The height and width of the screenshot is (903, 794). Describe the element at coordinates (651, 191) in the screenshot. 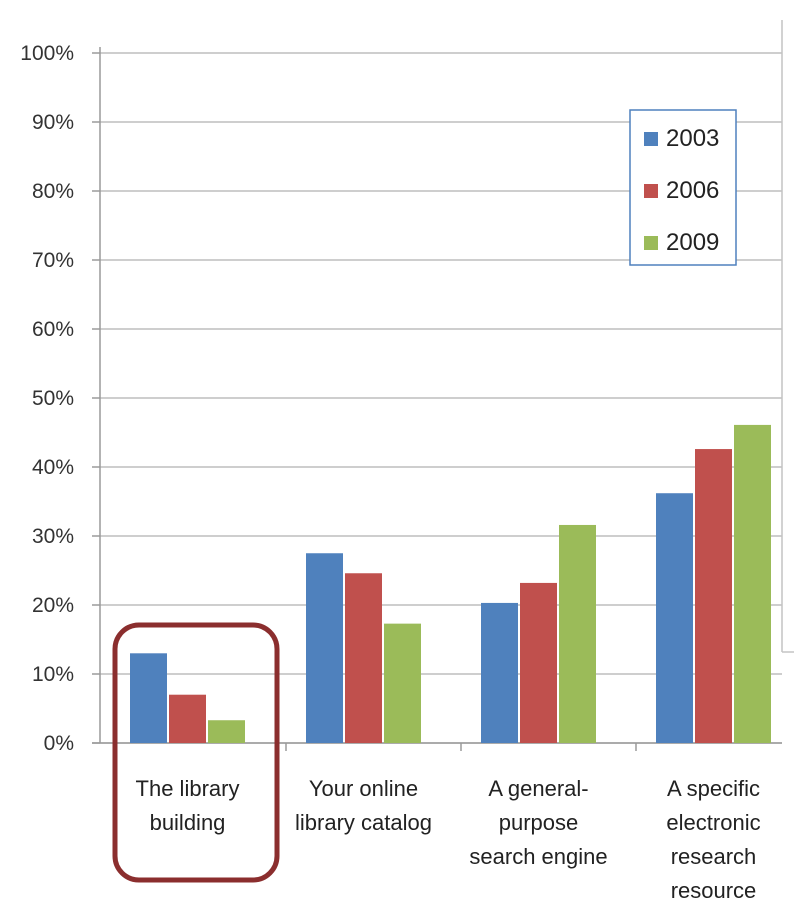

I see `legend-swatch-2006` at that location.